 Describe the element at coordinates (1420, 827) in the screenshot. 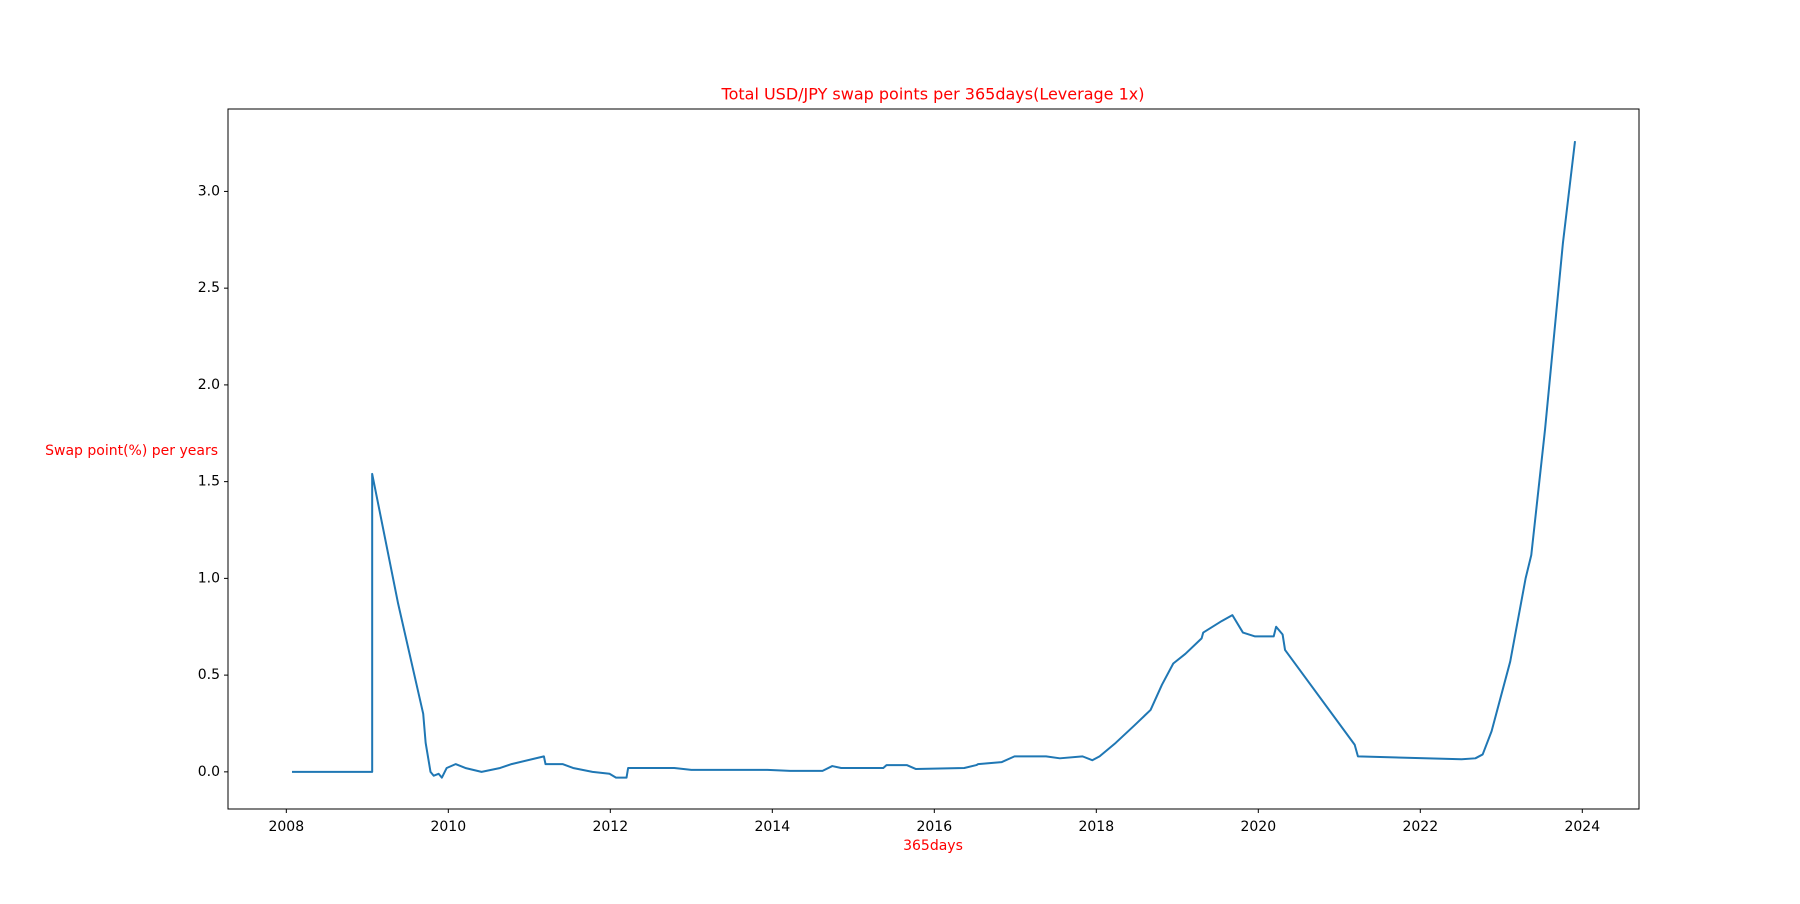

I see `x-tick-label: 2022` at that location.